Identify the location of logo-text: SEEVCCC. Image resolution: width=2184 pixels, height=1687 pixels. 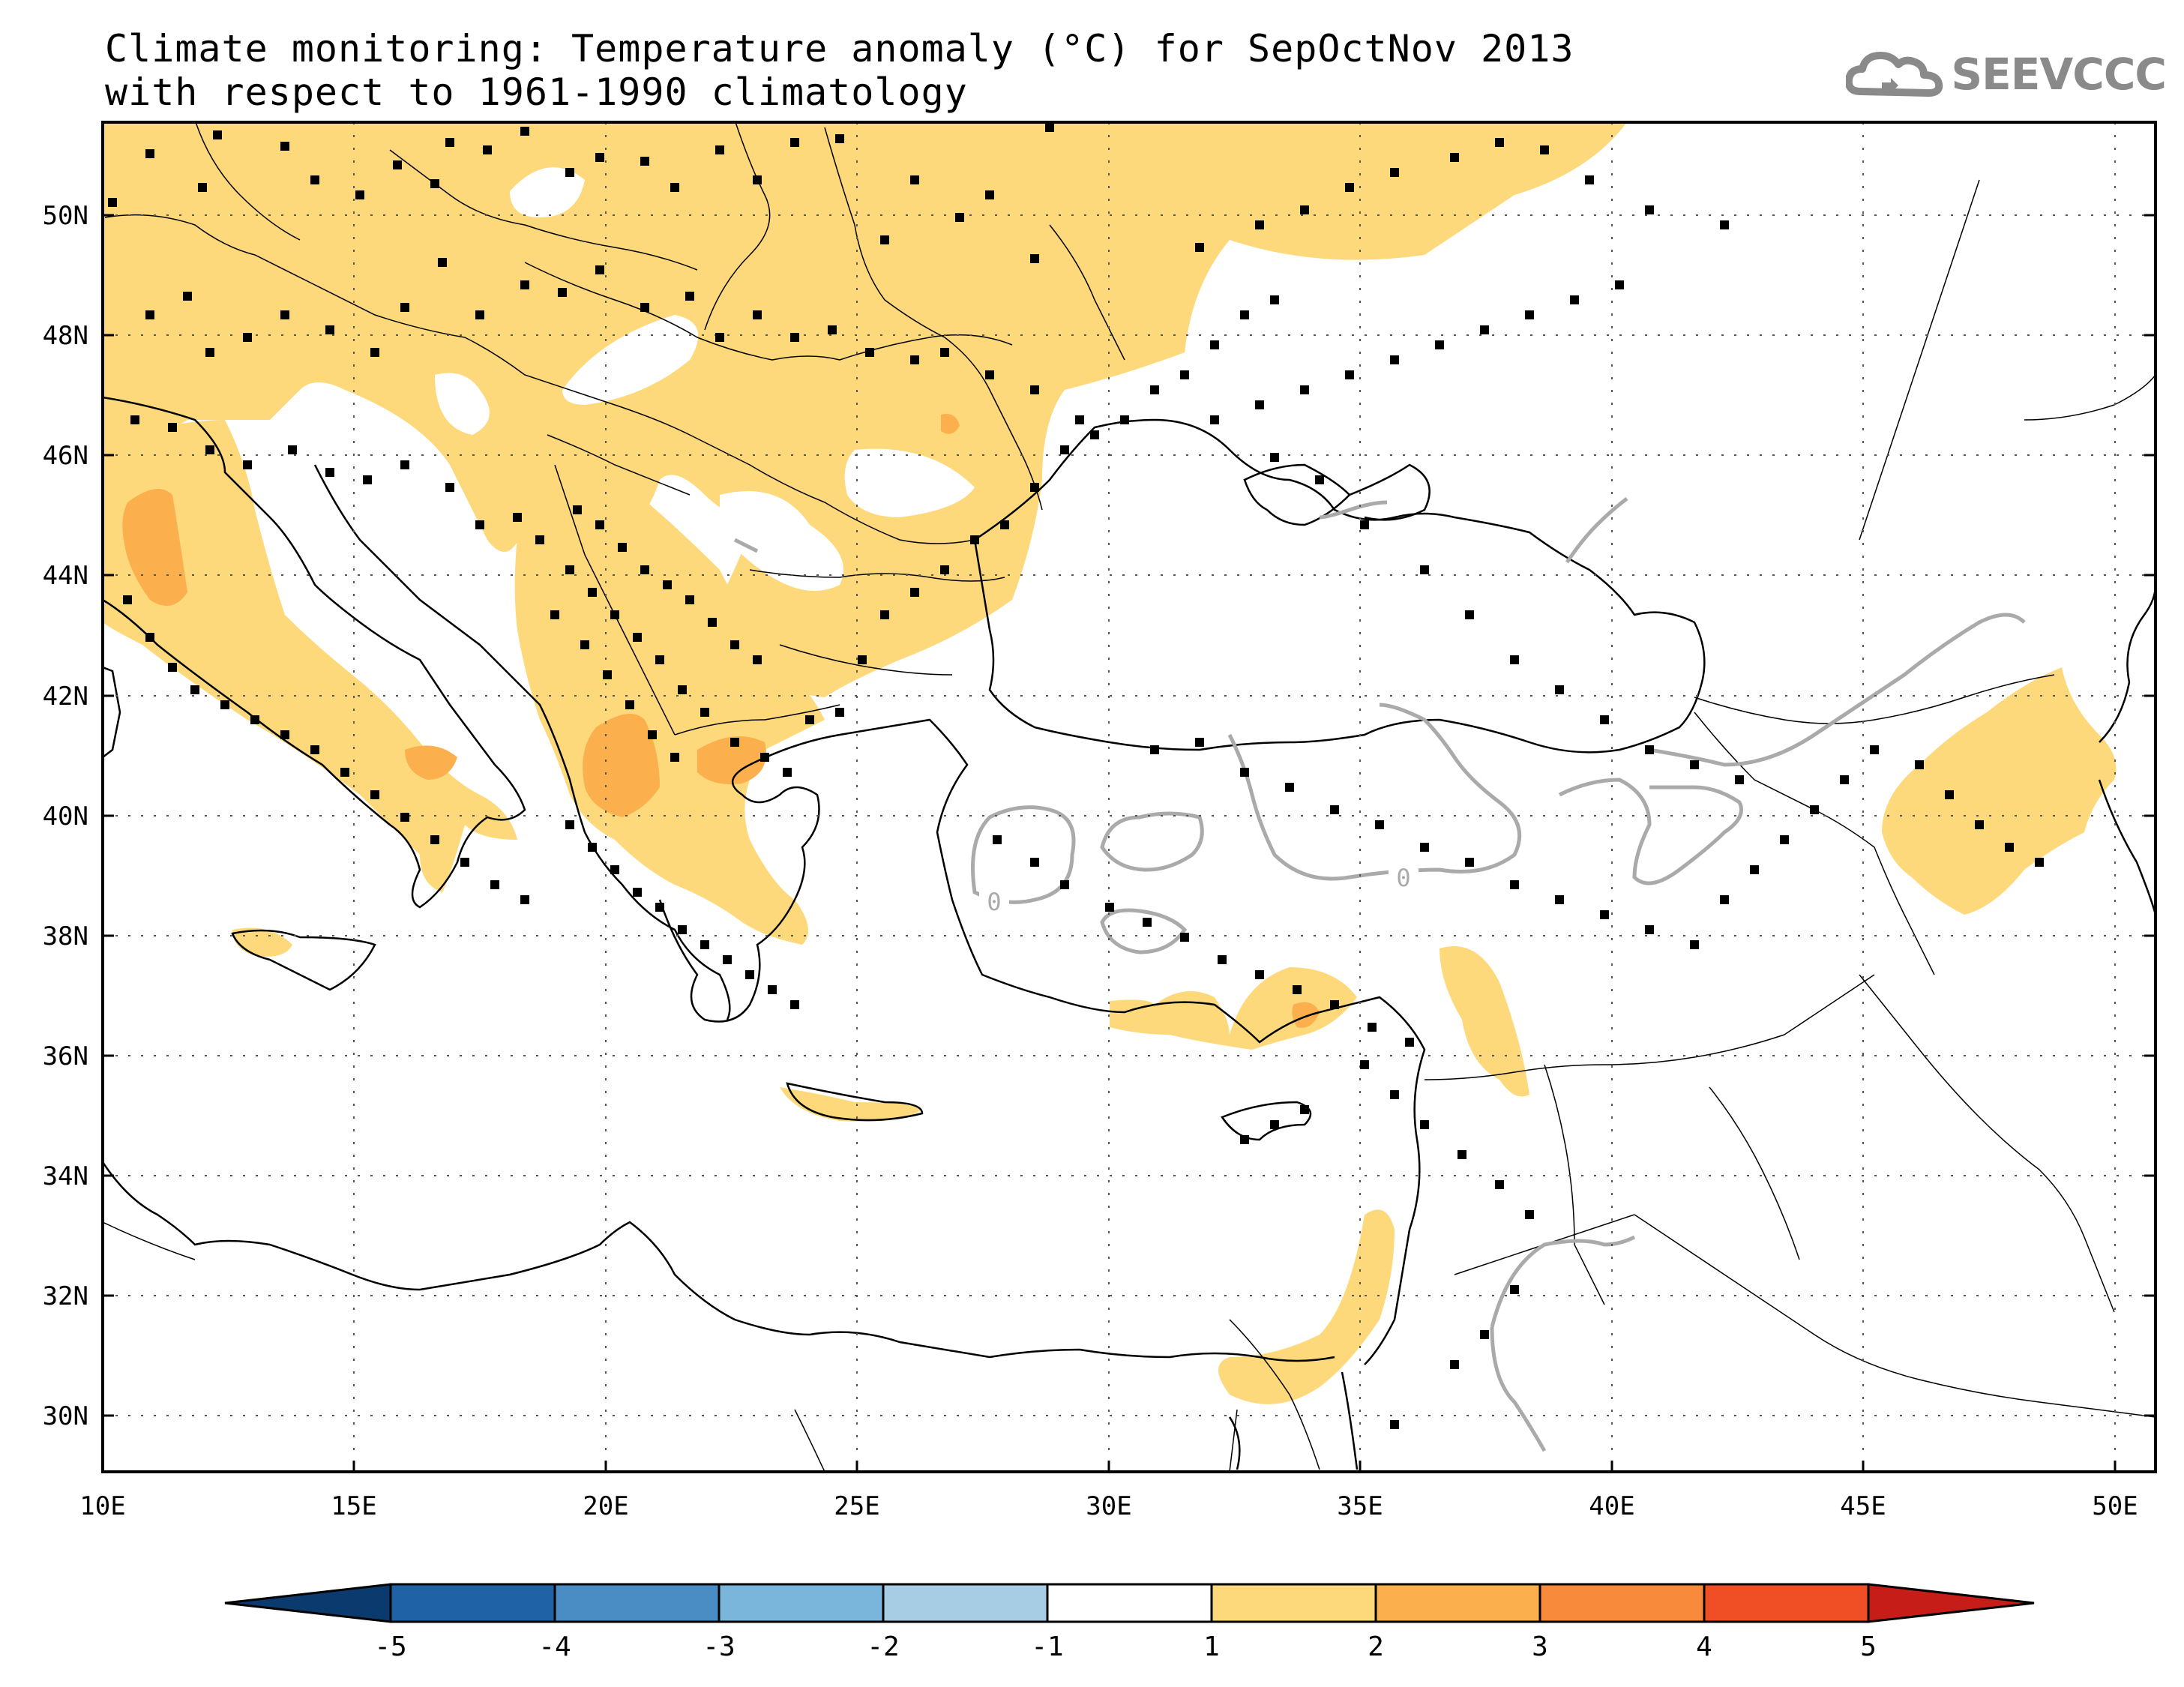
(2059, 74).